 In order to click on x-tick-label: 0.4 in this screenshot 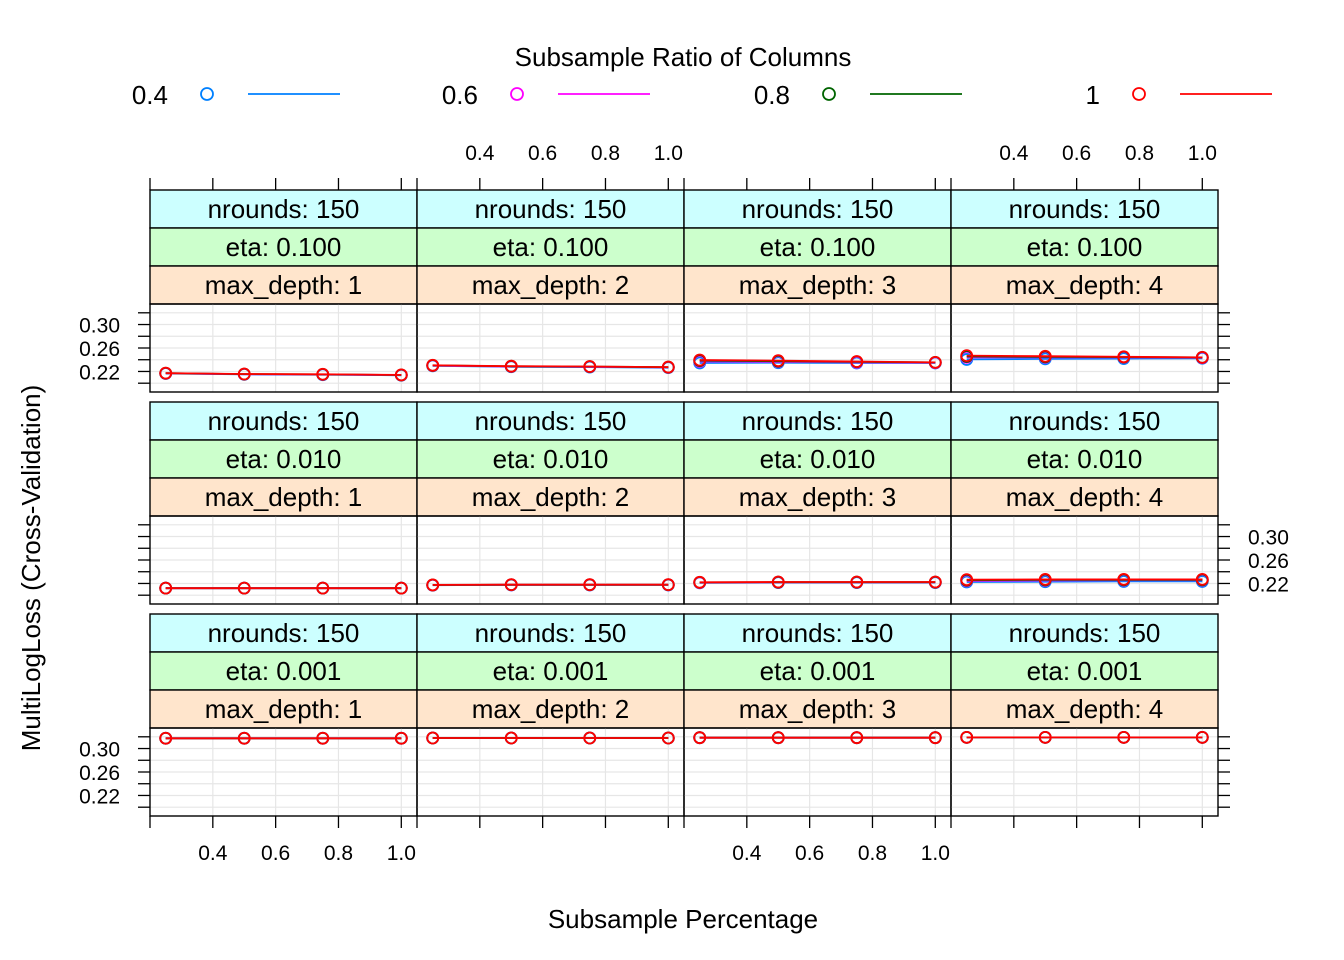, I will do `click(1014, 153)`.